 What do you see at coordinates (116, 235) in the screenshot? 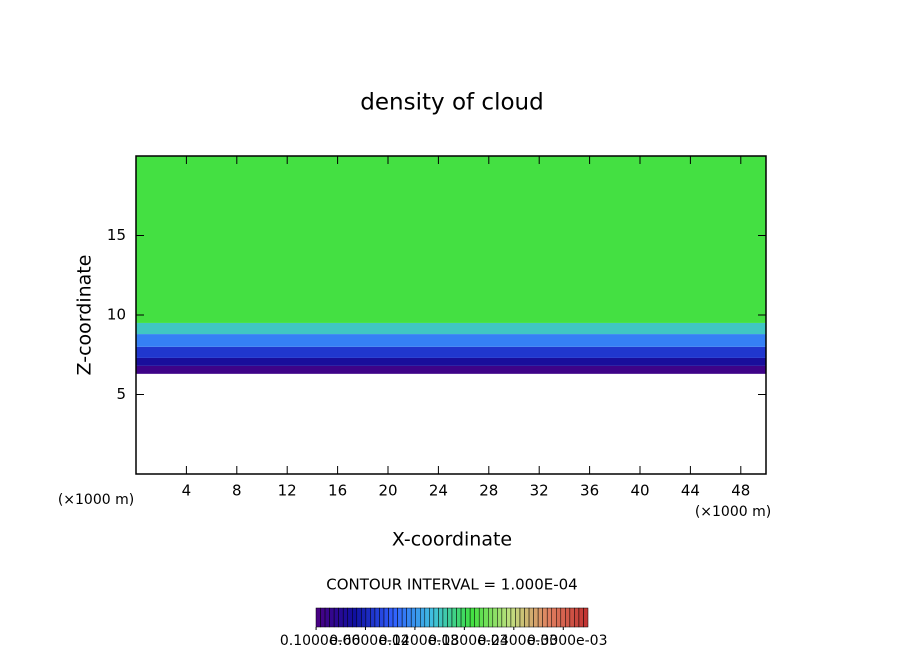
I see `y-tick-label: 15` at bounding box center [116, 235].